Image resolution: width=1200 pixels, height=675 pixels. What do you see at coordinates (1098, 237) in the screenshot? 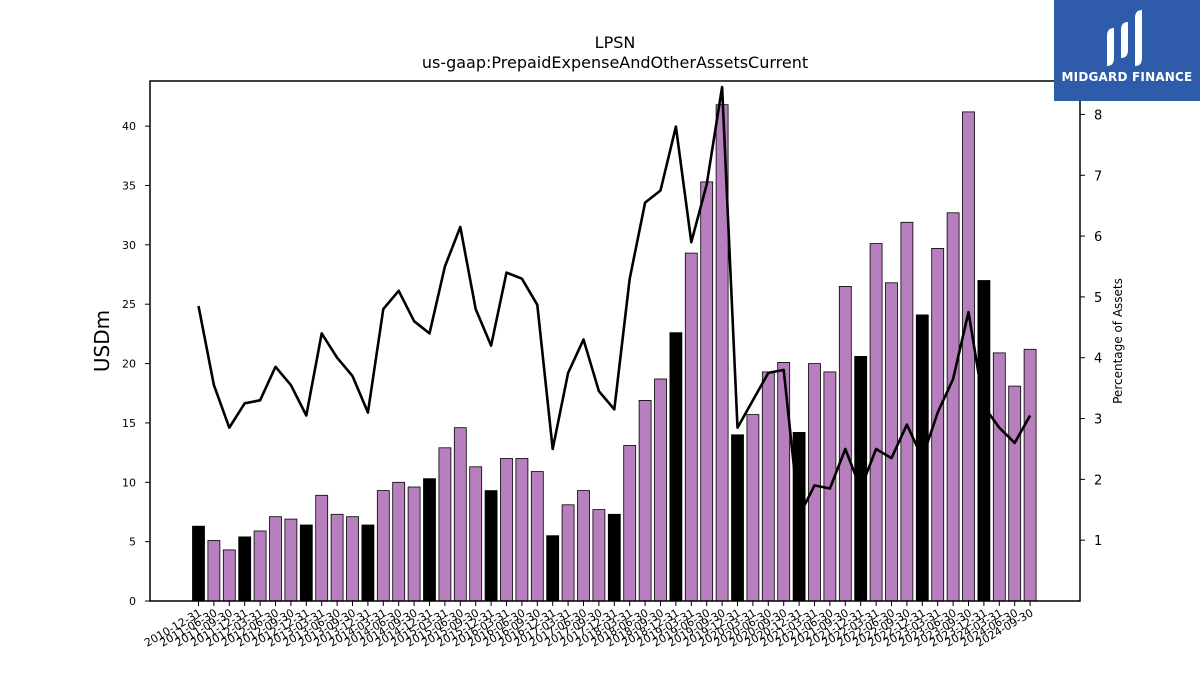
I see `y2-tick-label: 6` at bounding box center [1098, 237].